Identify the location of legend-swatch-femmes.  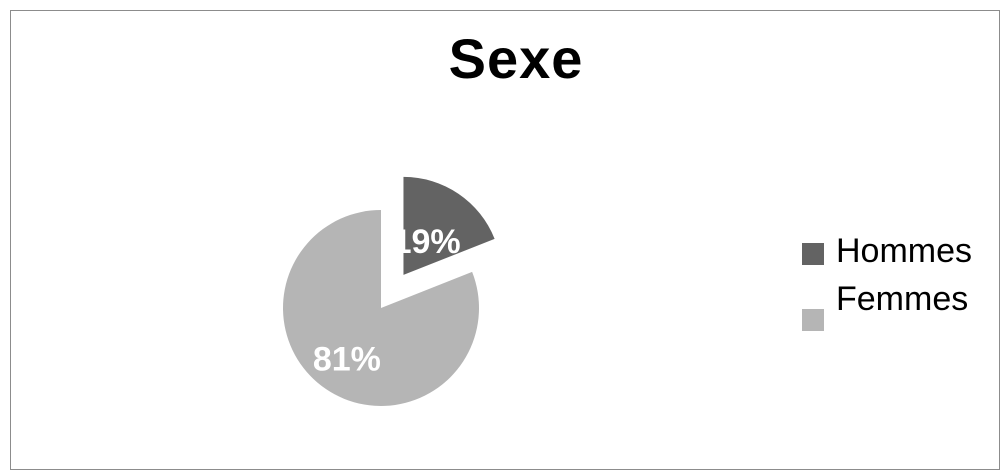
(813, 320).